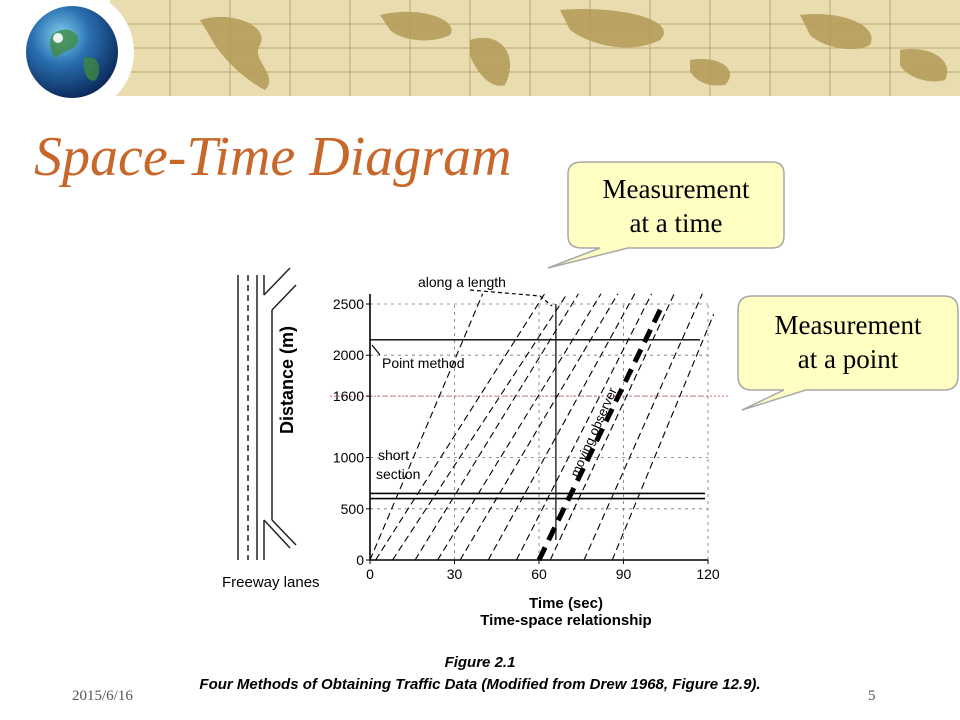 The width and height of the screenshot is (960, 720). What do you see at coordinates (360, 560) in the screenshot?
I see `y-tick-label: 0` at bounding box center [360, 560].